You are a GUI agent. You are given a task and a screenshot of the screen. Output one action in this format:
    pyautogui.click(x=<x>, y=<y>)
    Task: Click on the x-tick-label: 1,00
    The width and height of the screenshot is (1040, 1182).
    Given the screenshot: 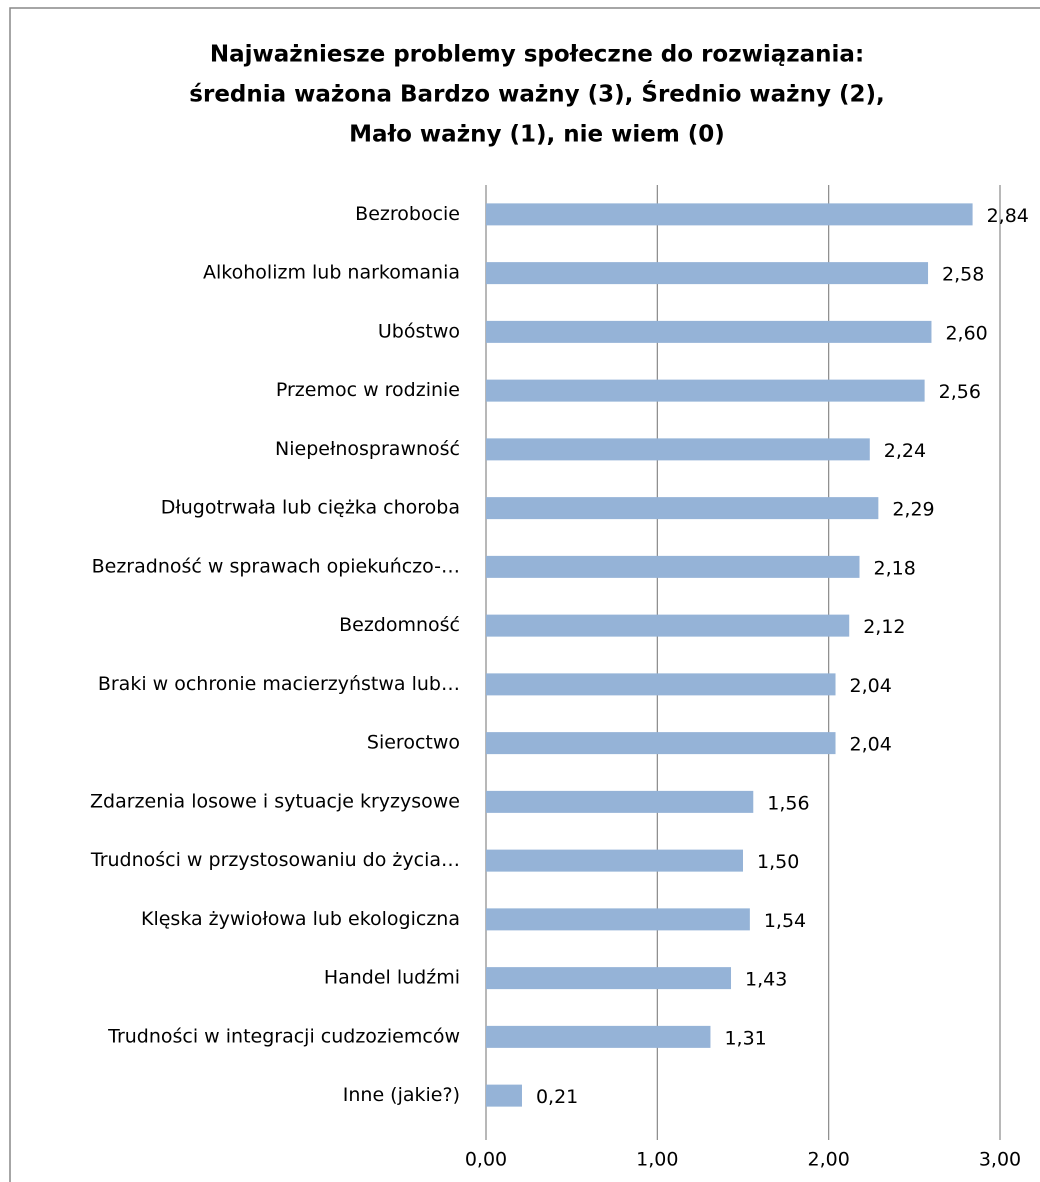 What is the action you would take?
    pyautogui.click(x=657, y=1160)
    